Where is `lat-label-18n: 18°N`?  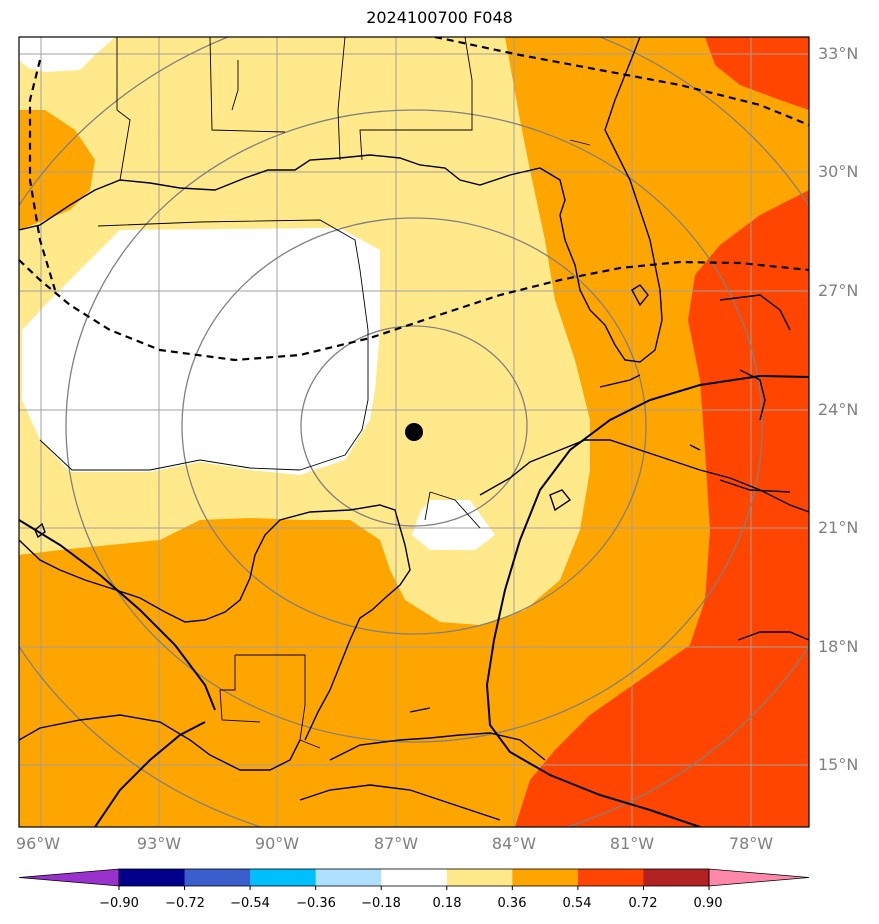
lat-label-18n: 18°N is located at coordinates (838, 646).